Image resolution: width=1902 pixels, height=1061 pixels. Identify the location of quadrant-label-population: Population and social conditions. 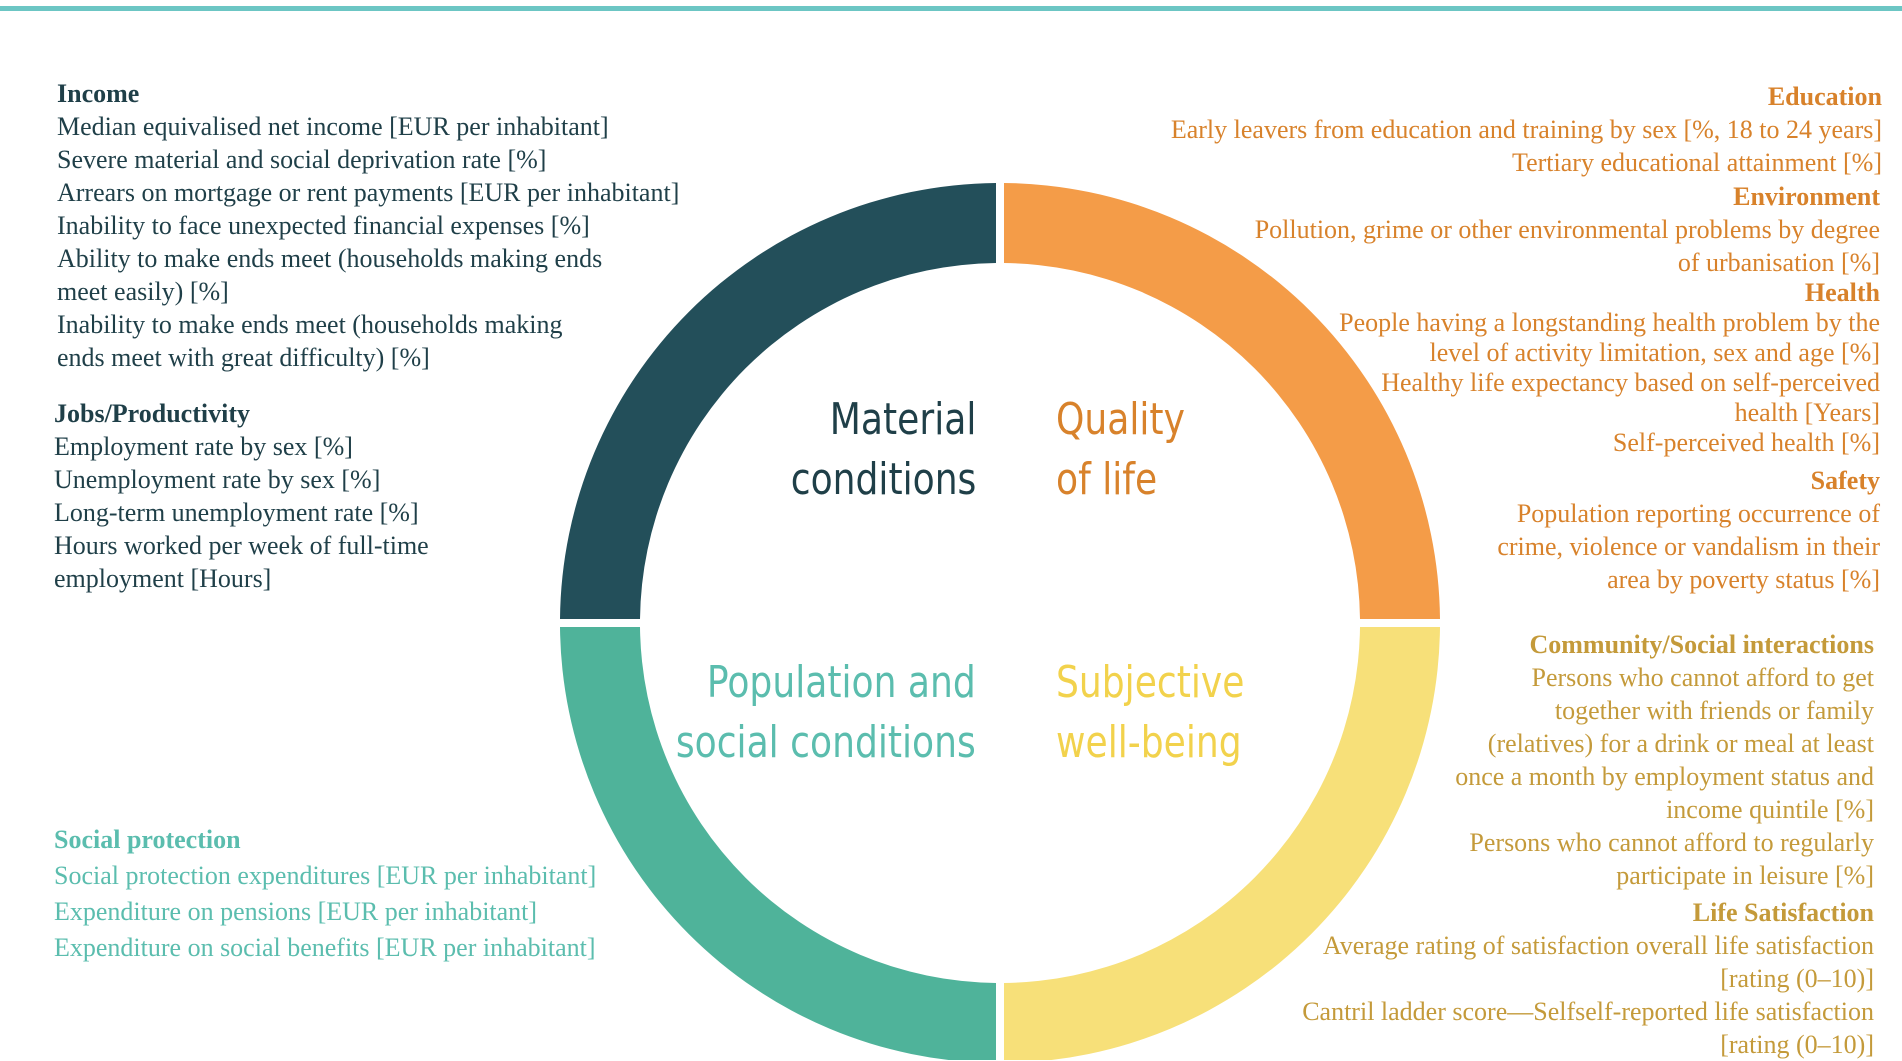
(826, 712).